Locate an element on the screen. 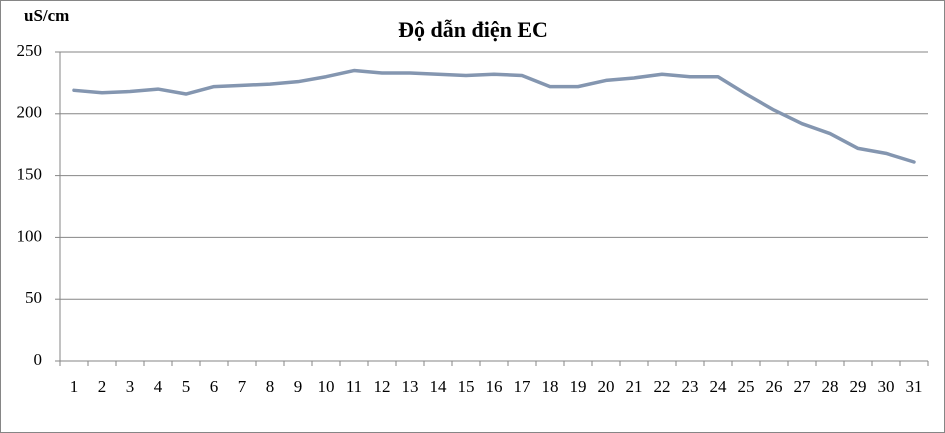 This screenshot has height=433, width=945. x-tick-label: 3 is located at coordinates (130, 386).